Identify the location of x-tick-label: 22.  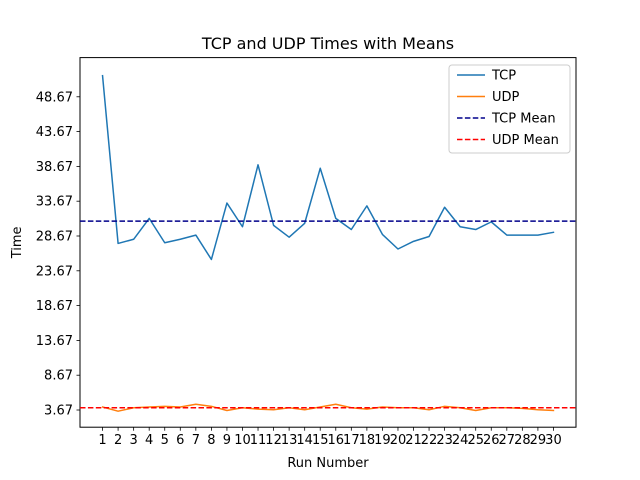
(429, 440).